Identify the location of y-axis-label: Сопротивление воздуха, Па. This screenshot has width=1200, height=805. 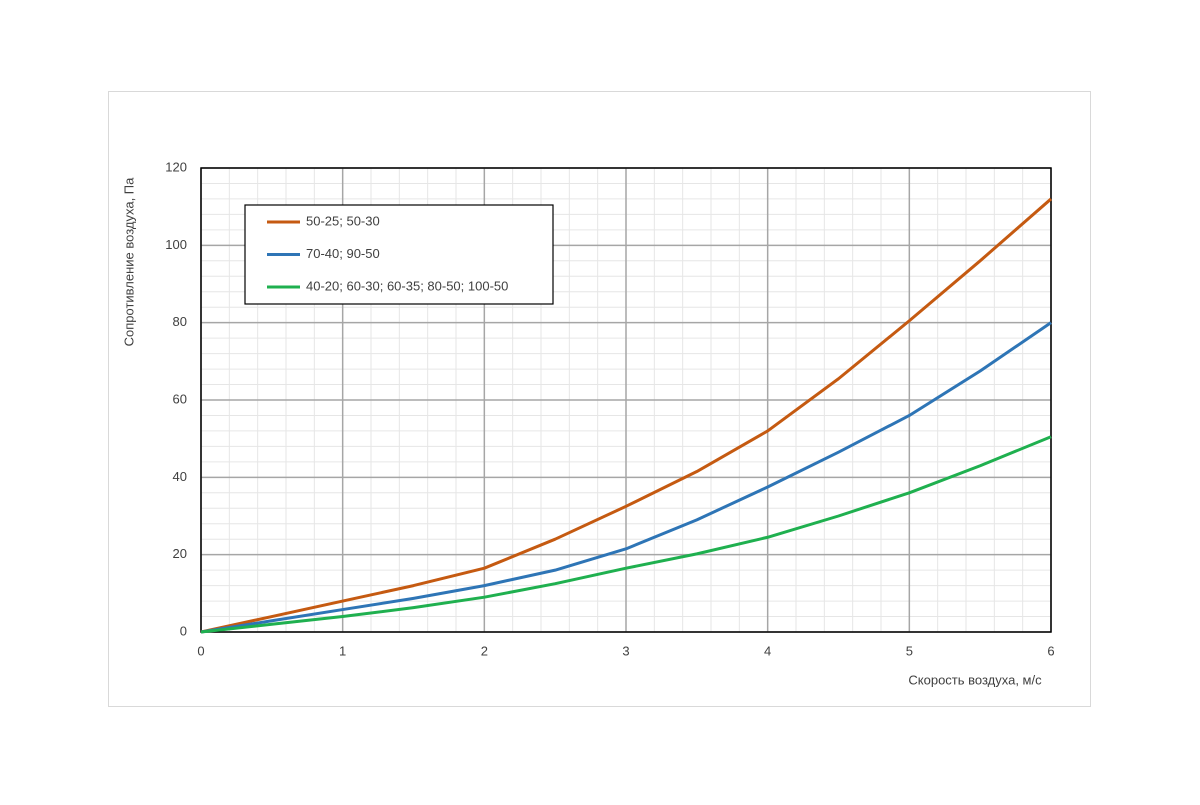
(128, 262).